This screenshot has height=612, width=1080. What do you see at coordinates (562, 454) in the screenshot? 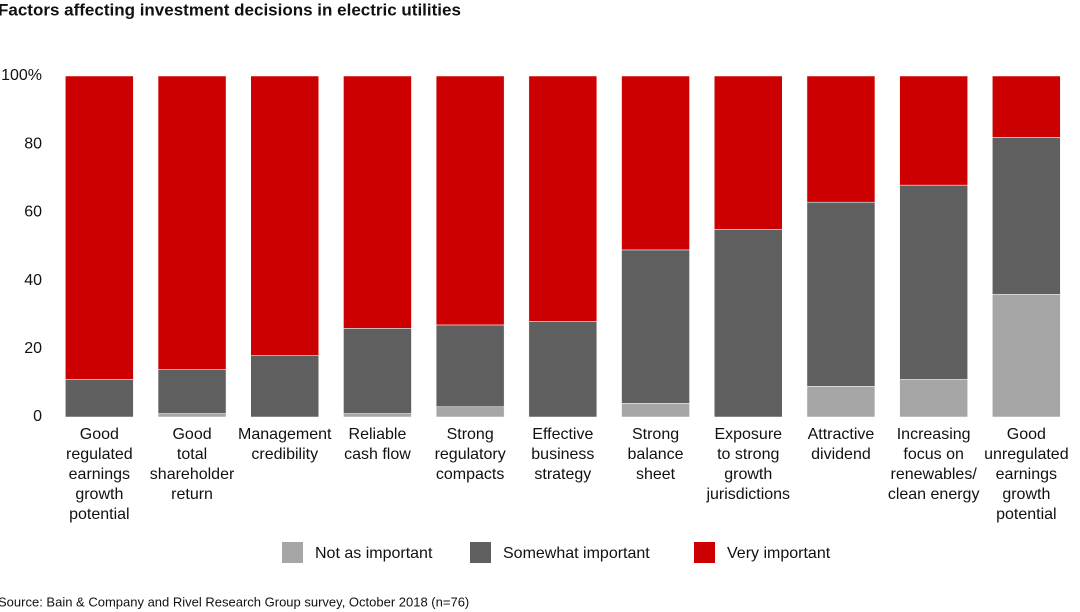
I see `x-tick-label: business` at bounding box center [562, 454].